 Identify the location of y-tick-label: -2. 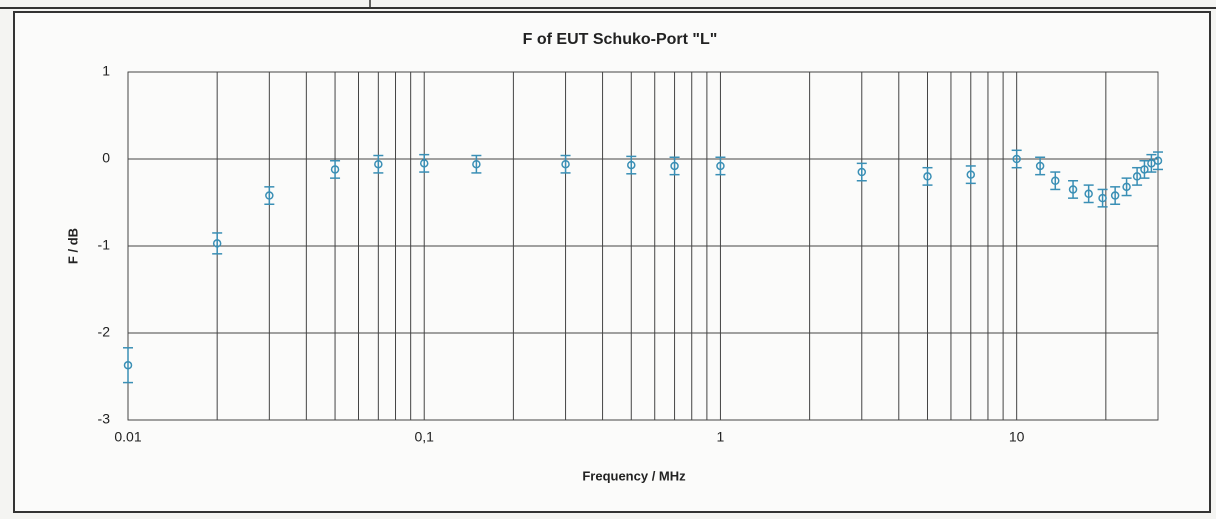
(104, 332).